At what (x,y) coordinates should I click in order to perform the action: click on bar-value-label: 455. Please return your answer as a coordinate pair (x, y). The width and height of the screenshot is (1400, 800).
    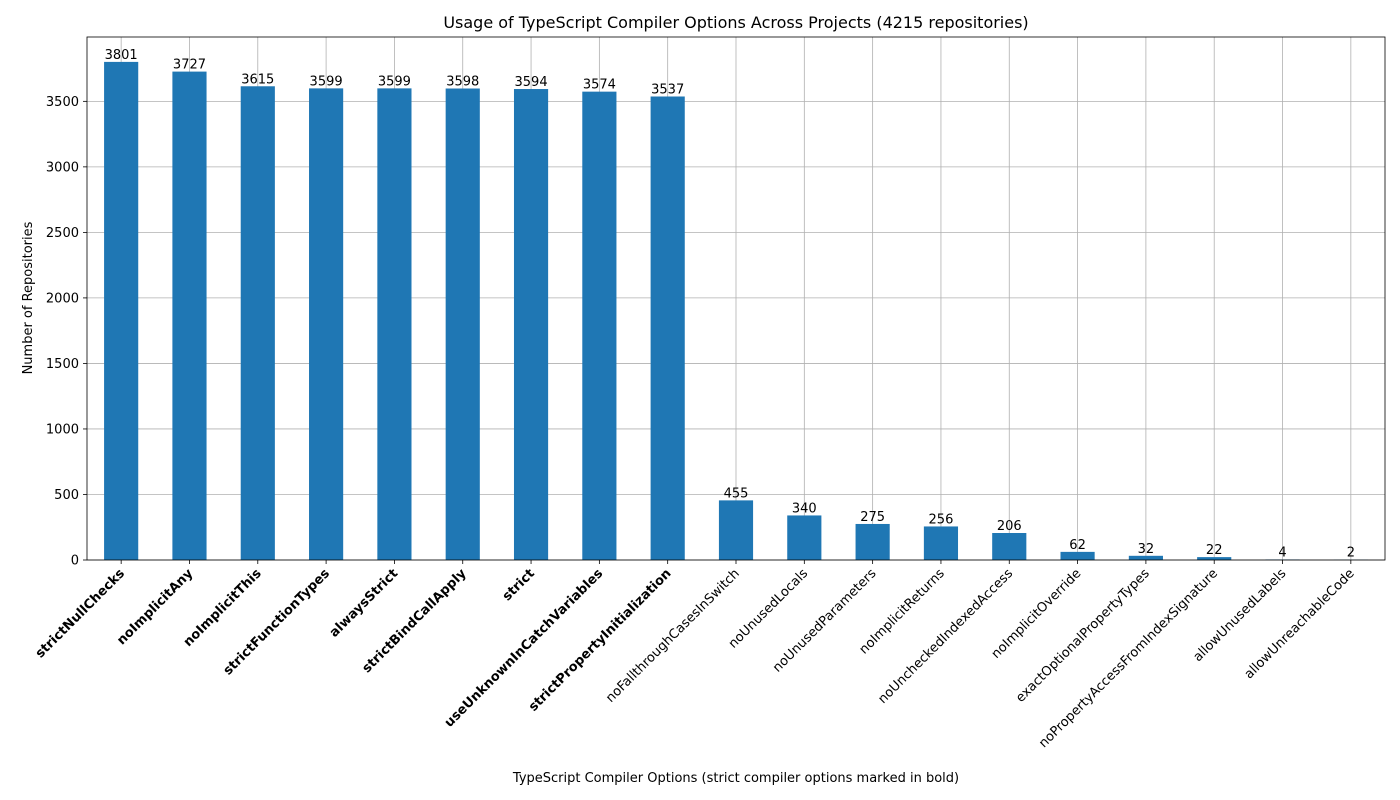
    Looking at the image, I should click on (736, 493).